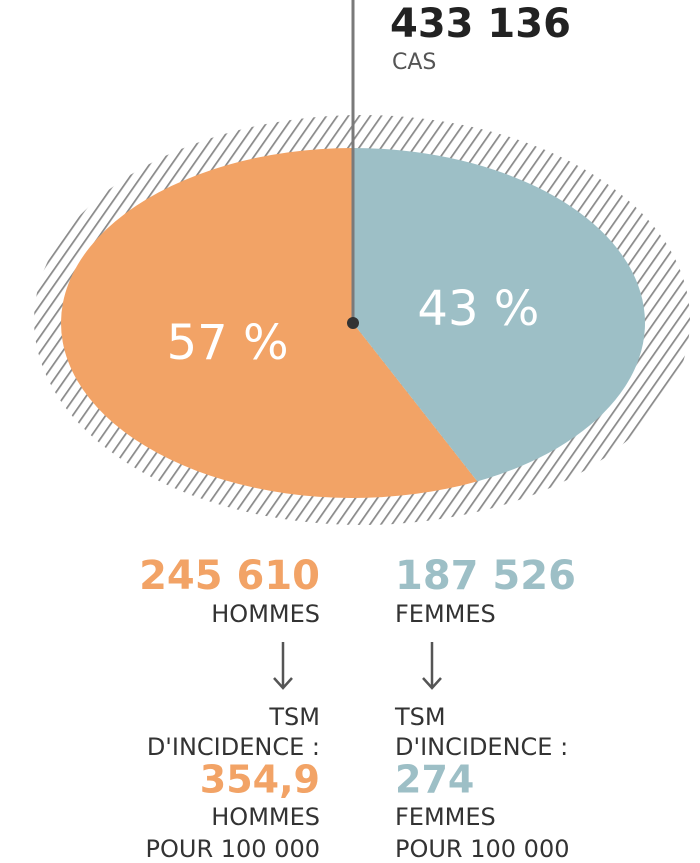  What do you see at coordinates (228, 343) in the screenshot?
I see `slice-label: 57 %` at bounding box center [228, 343].